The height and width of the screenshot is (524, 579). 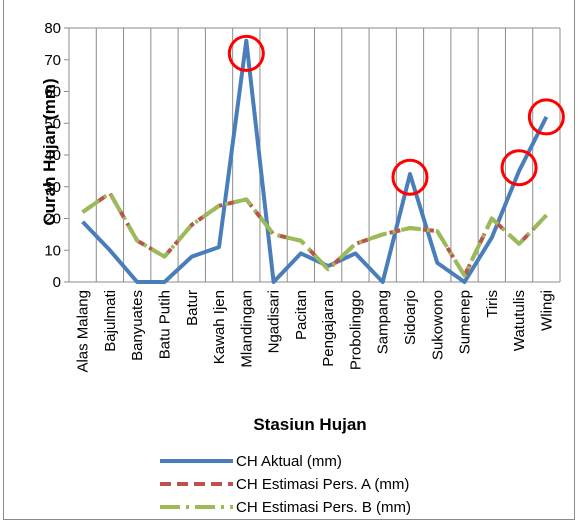 What do you see at coordinates (355, 330) in the screenshot?
I see `x-tick-label: Probolinggo` at bounding box center [355, 330].